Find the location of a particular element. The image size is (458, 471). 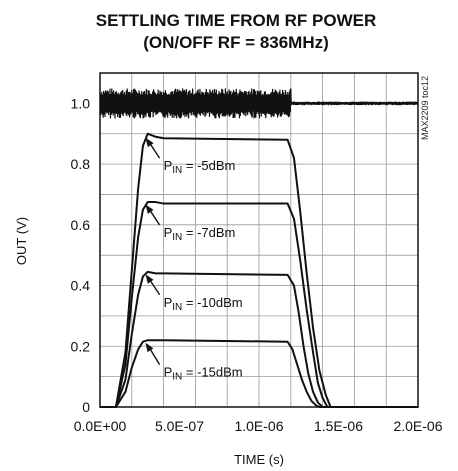

annotation-label-value: = -5dBm is located at coordinates (208, 165).